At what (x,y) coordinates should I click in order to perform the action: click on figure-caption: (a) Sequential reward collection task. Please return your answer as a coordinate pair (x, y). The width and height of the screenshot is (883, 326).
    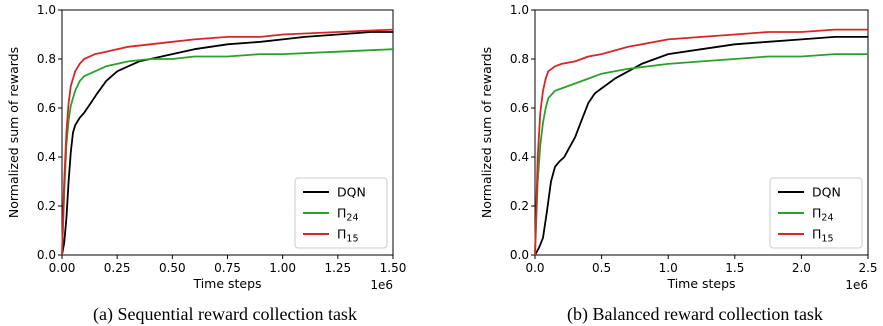
    Looking at the image, I should click on (225, 314).